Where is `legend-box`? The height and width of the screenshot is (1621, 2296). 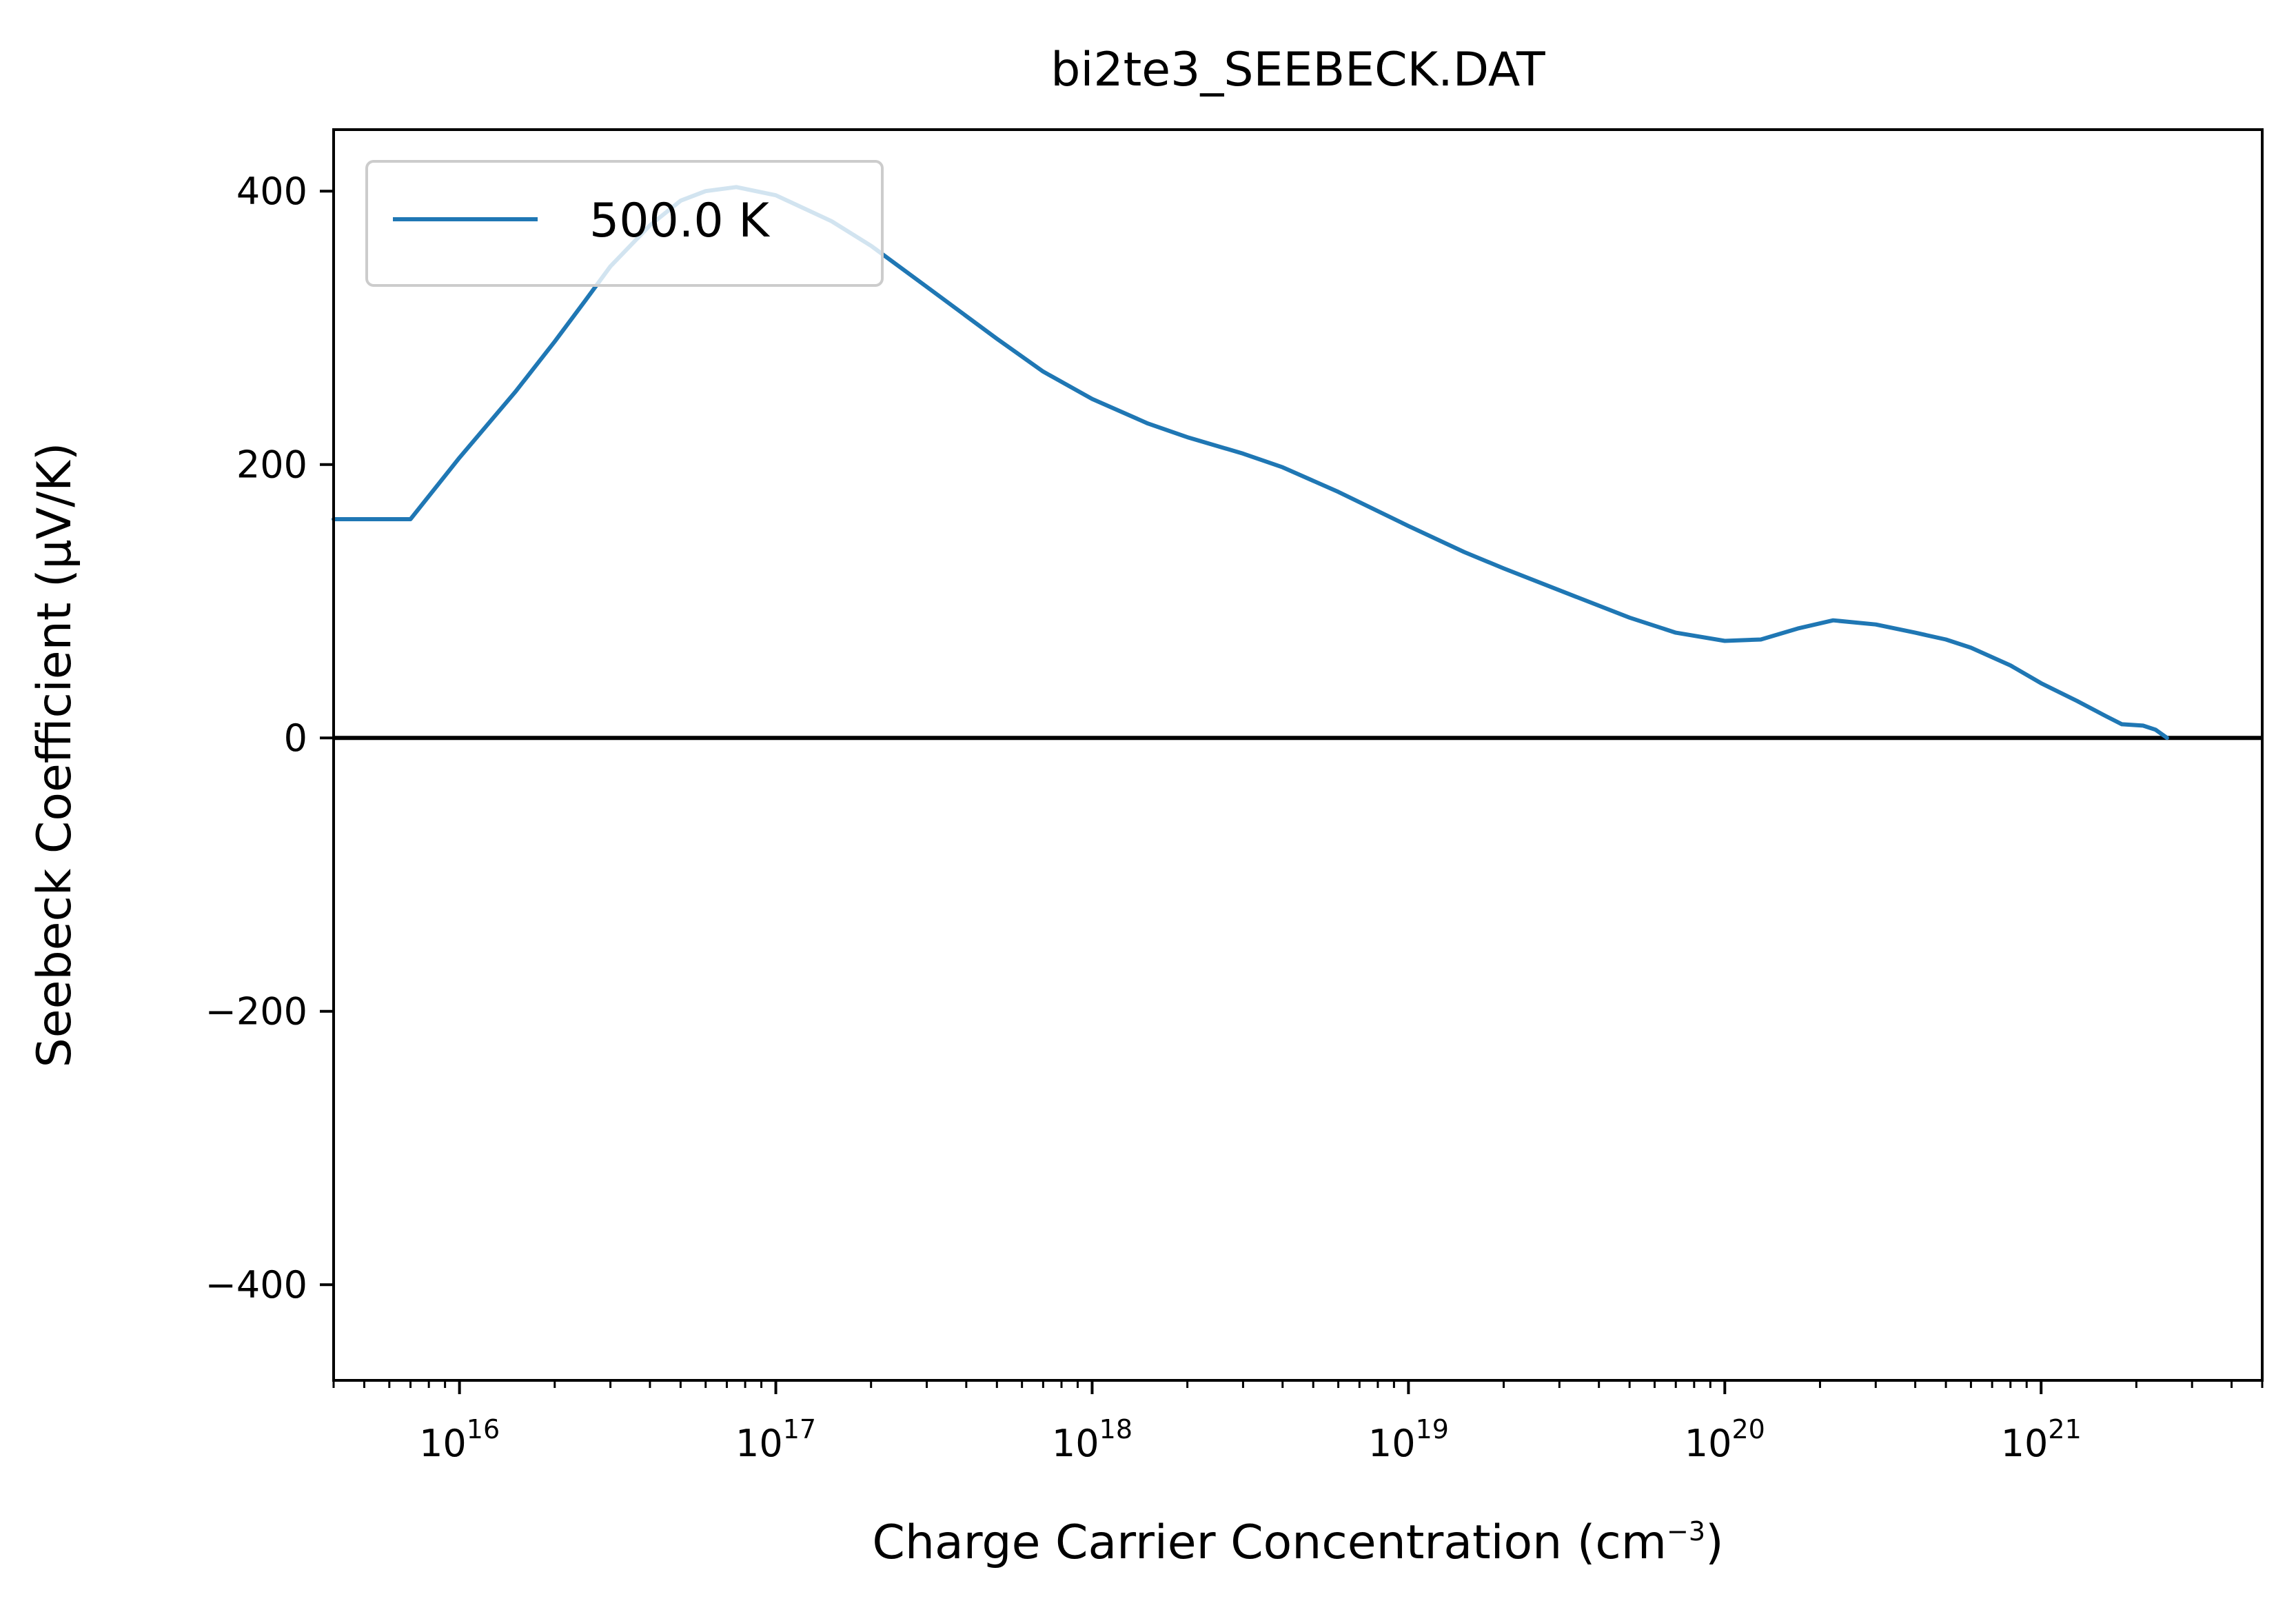
legend-box is located at coordinates (624, 223).